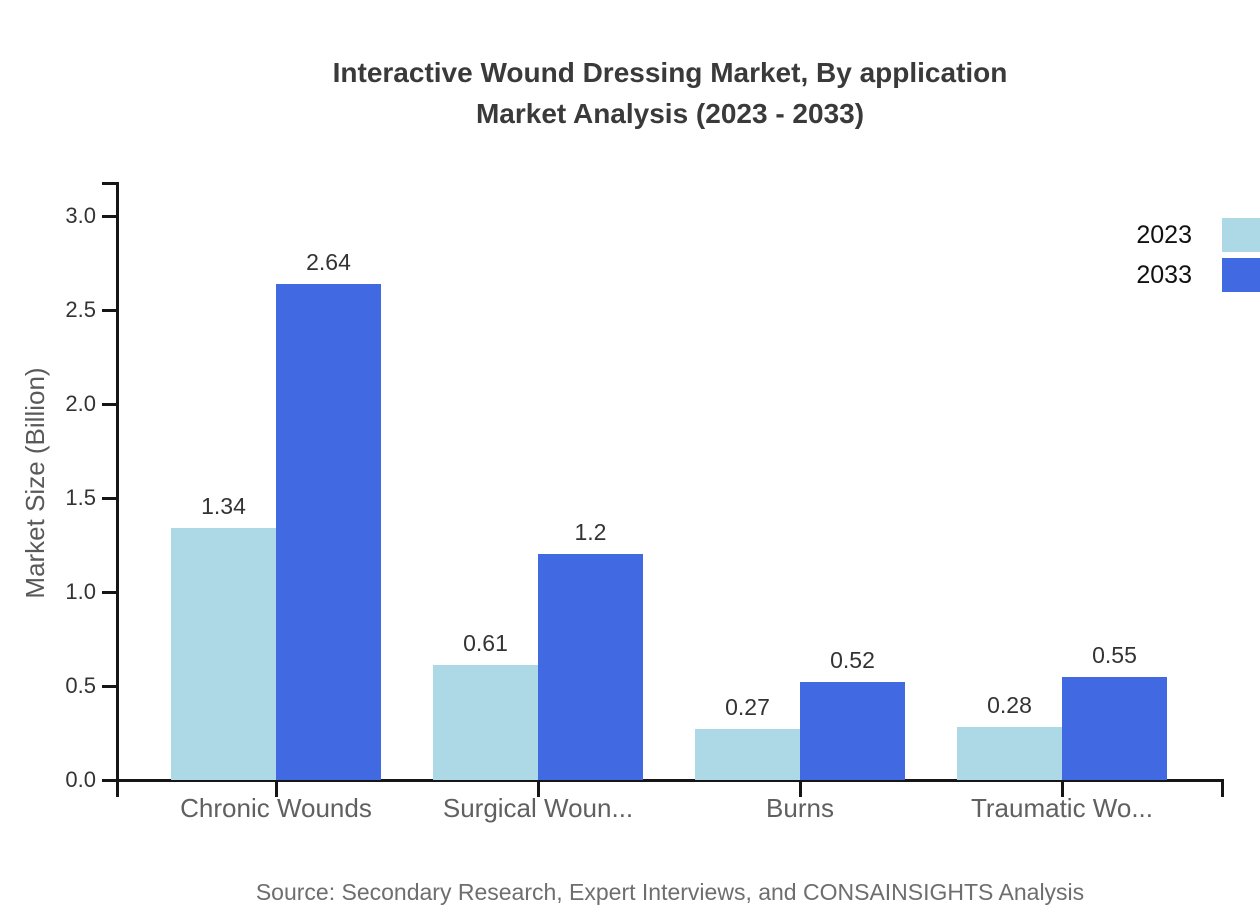 This screenshot has height=920, width=1260. Describe the element at coordinates (80, 497) in the screenshot. I see `y-tick-label-1.5: 1.5` at that location.